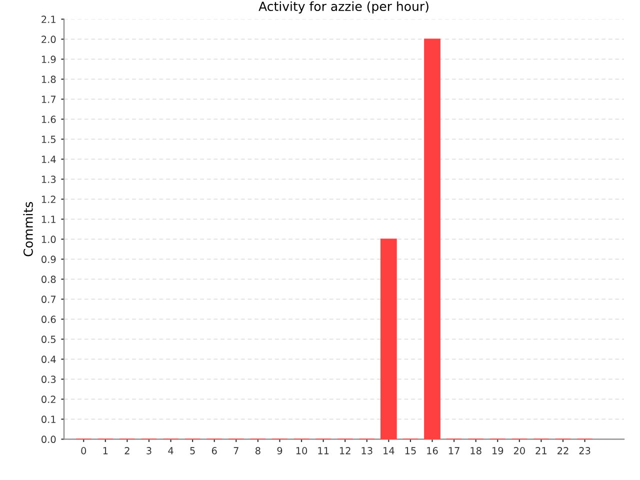 This screenshot has width=640, height=480. What do you see at coordinates (323, 450) in the screenshot?
I see `x-tick-label: 11` at bounding box center [323, 450].